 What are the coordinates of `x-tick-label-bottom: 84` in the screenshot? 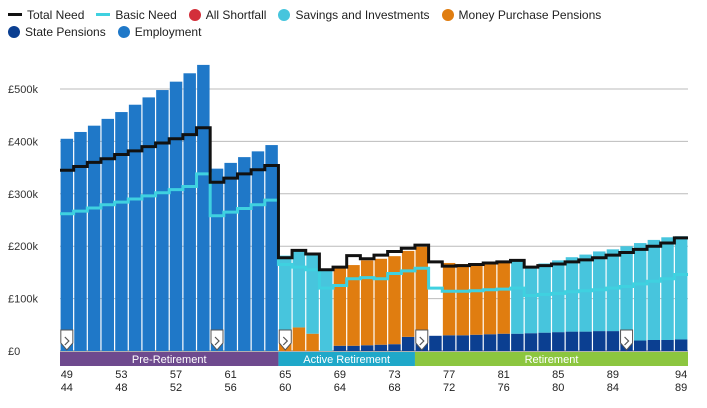 It's located at (613, 388).